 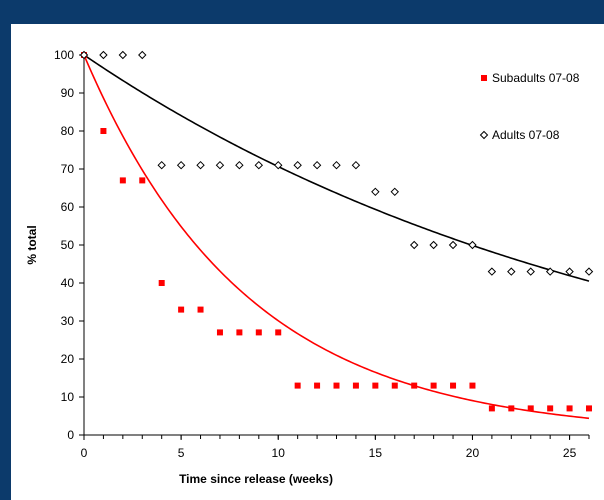 What do you see at coordinates (570, 453) in the screenshot?
I see `x-tick-label: 25` at bounding box center [570, 453].